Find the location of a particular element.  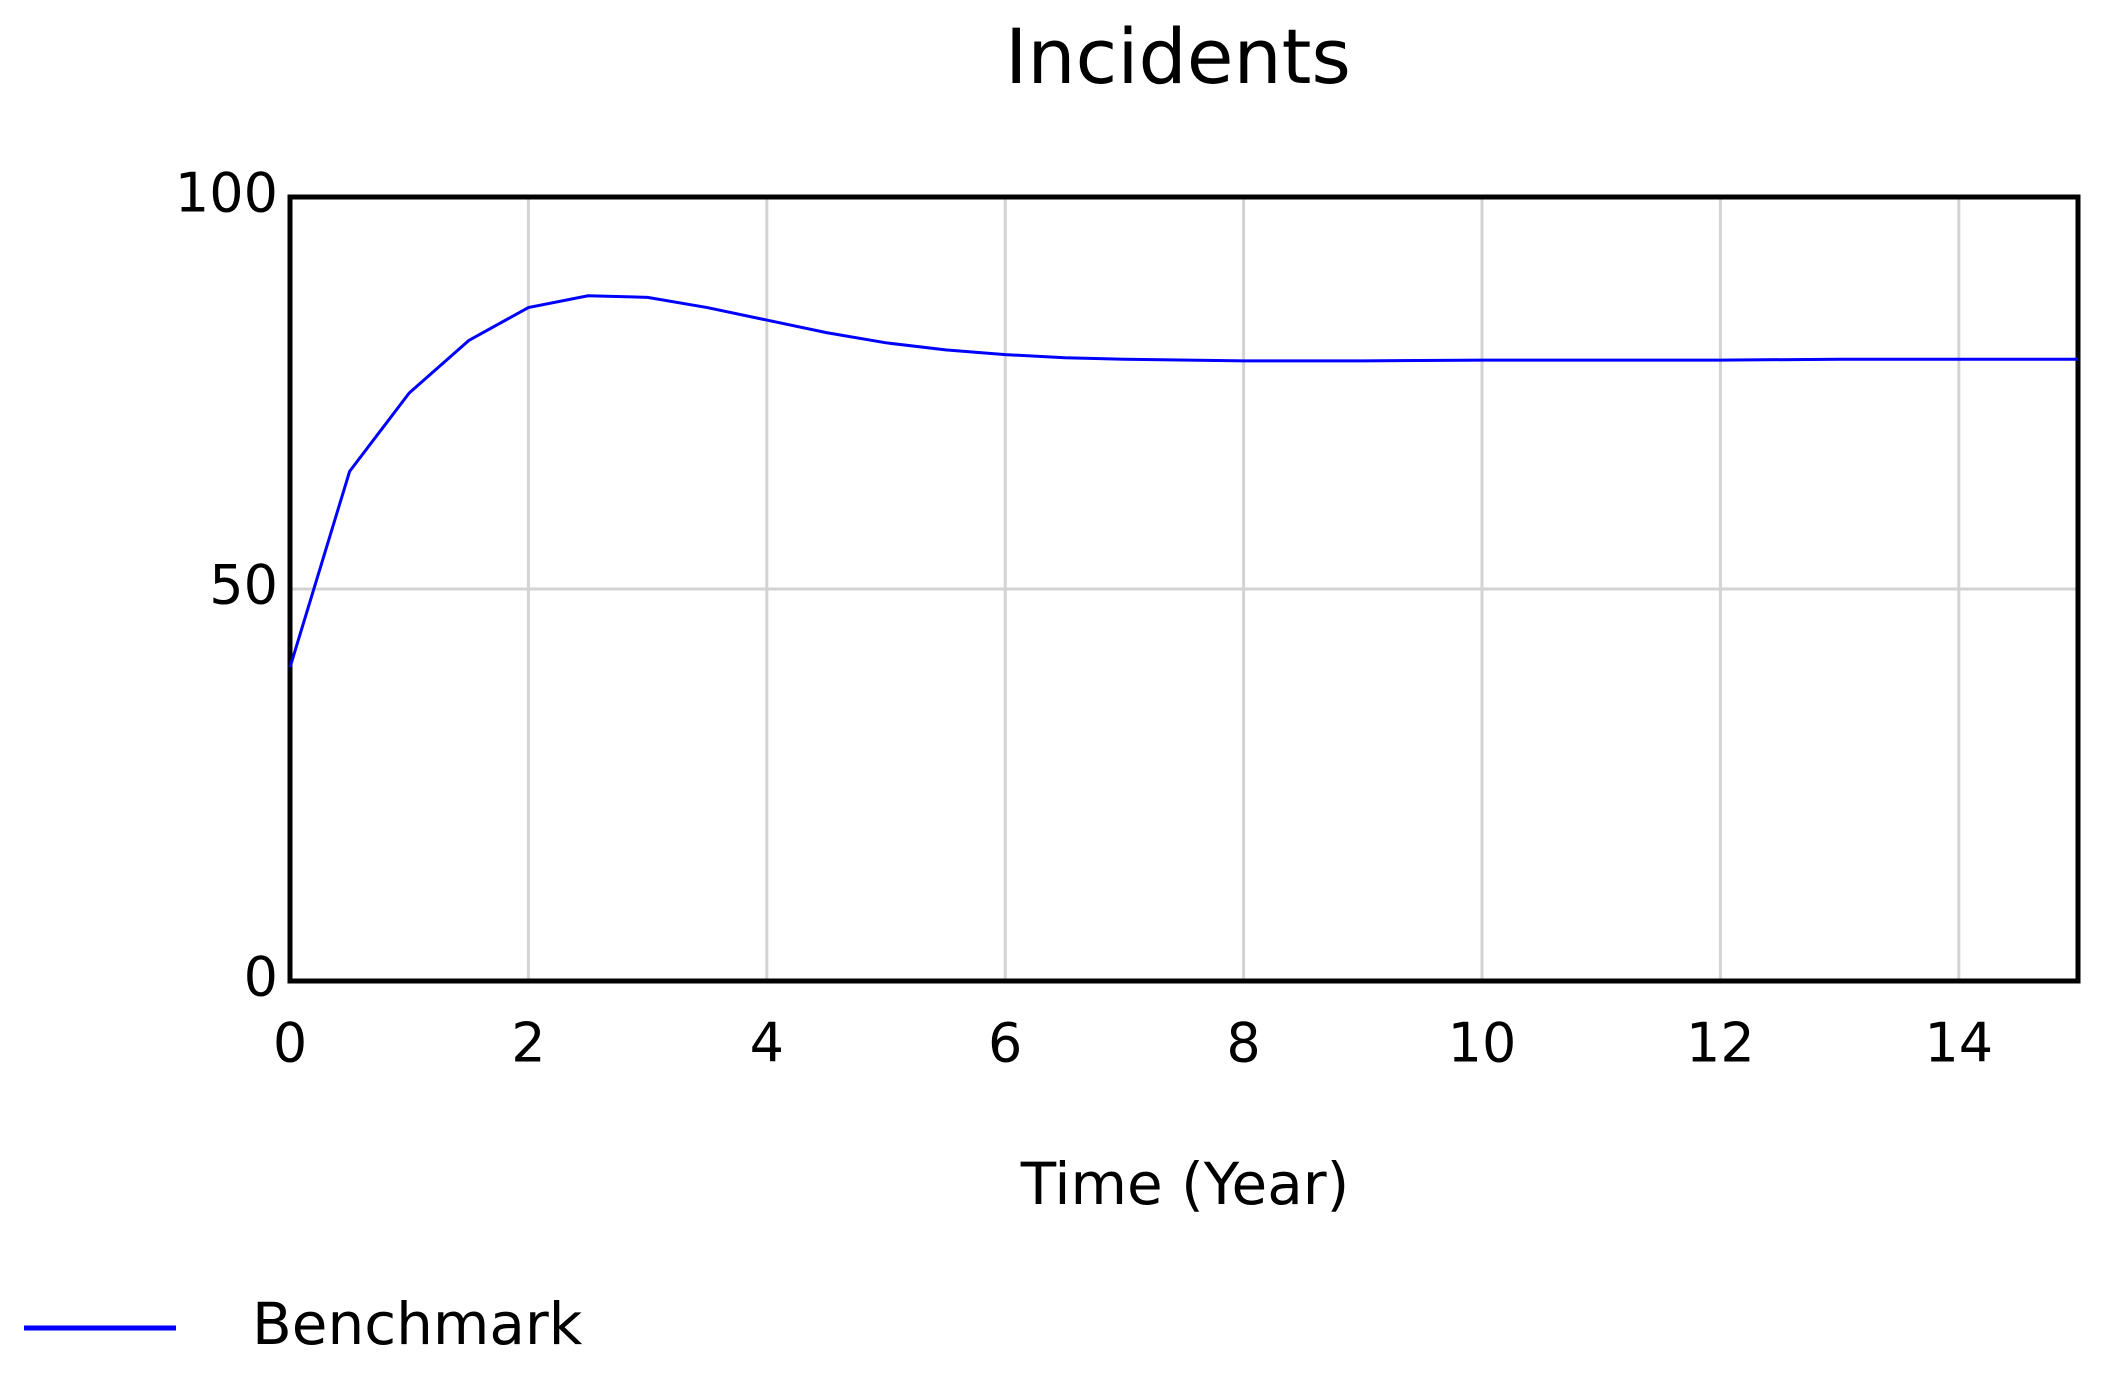

x-tick-label: 6 is located at coordinates (1005, 1043).